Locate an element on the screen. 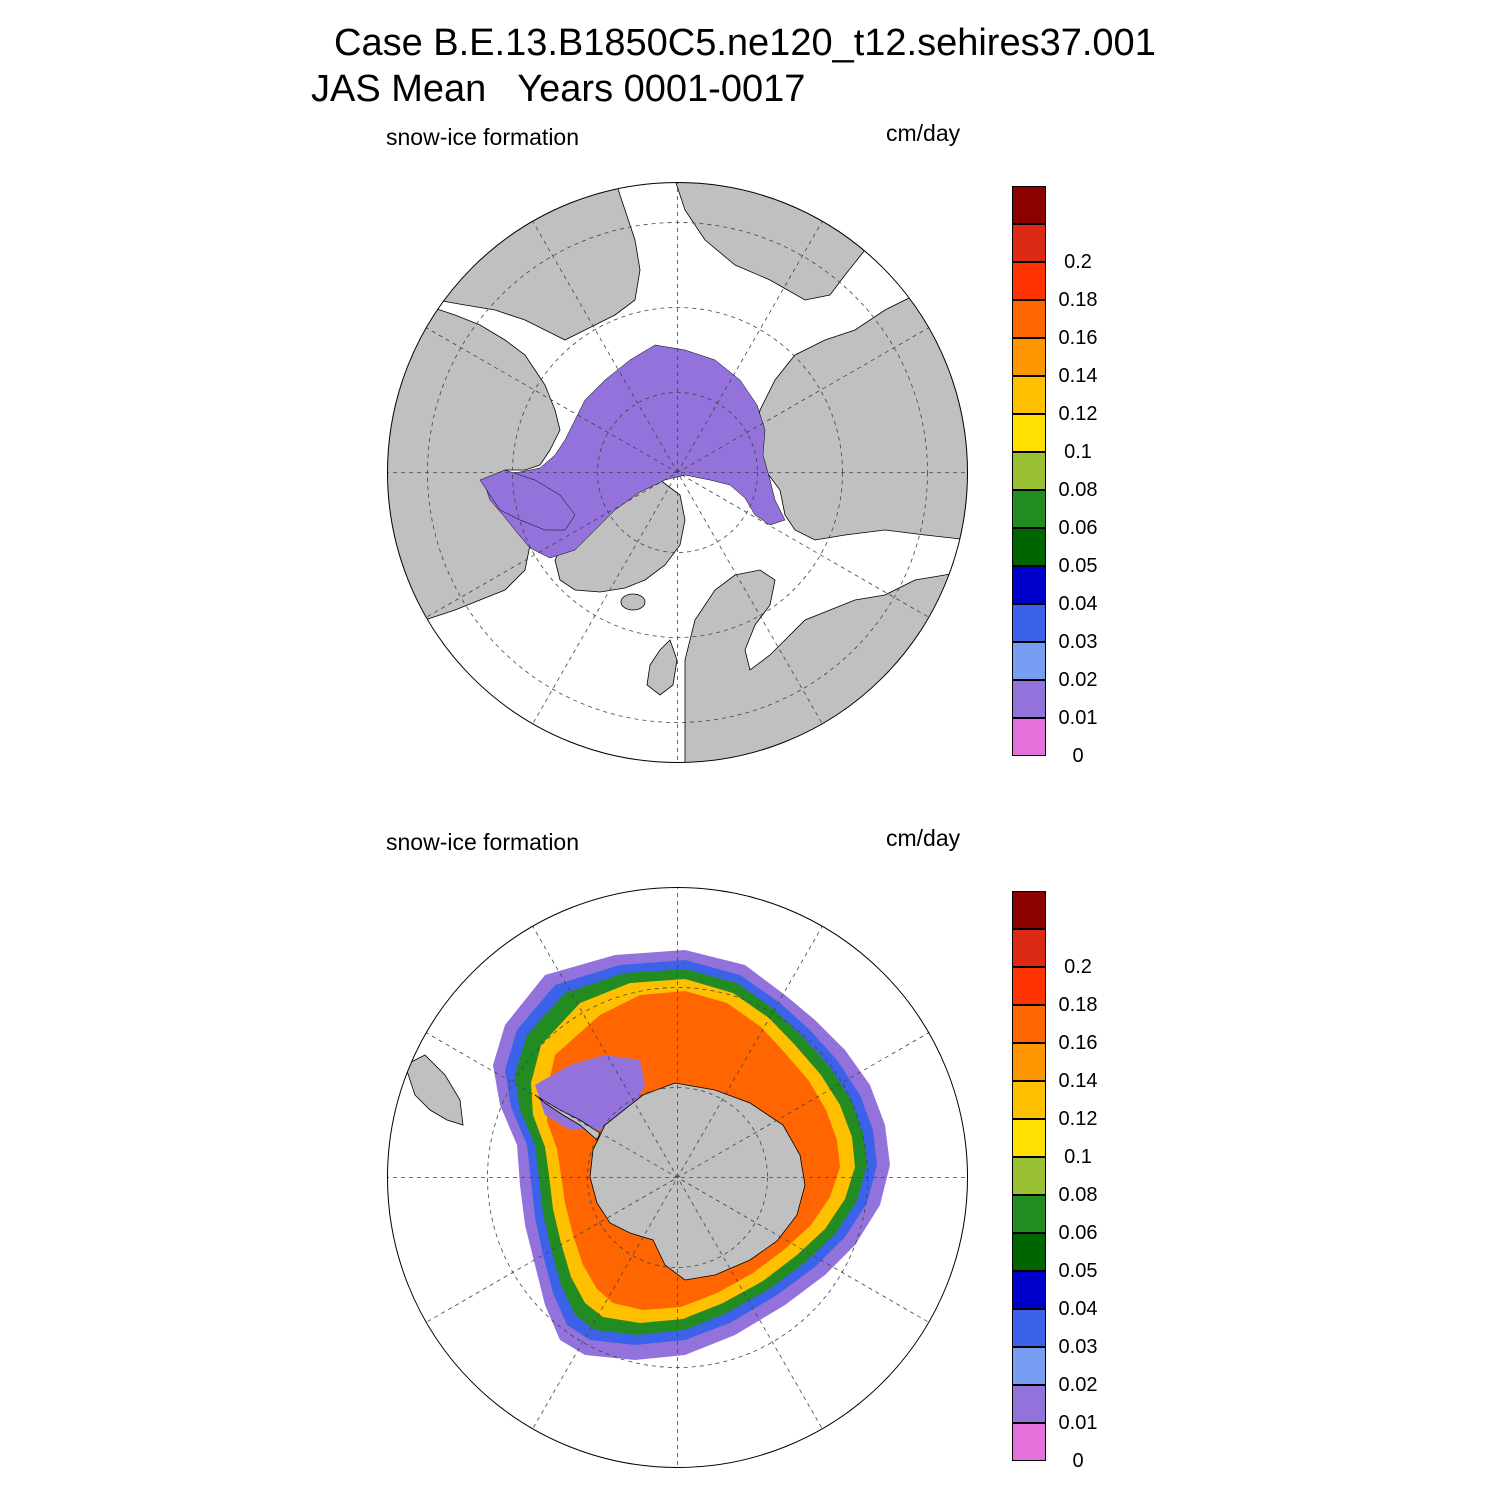  map1-land-british-isles is located at coordinates (662, 667).